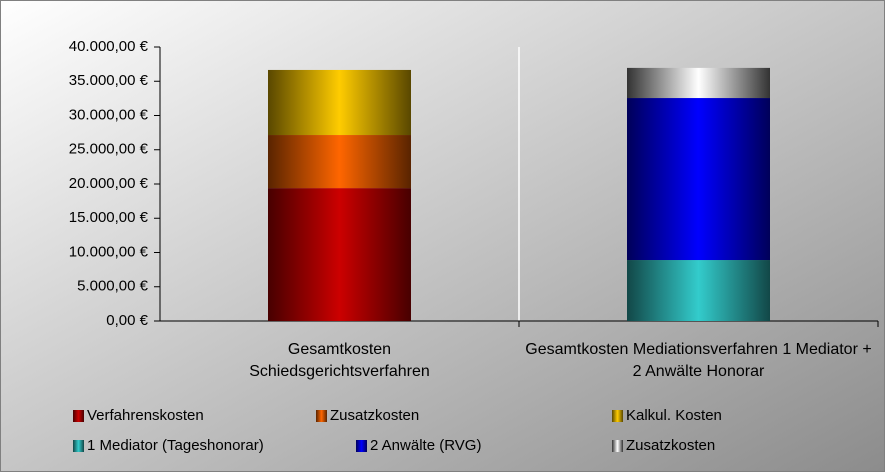 This screenshot has width=885, height=472. Describe the element at coordinates (109, 46) in the screenshot. I see `y-tick-label: 40.000,00 €` at that location.